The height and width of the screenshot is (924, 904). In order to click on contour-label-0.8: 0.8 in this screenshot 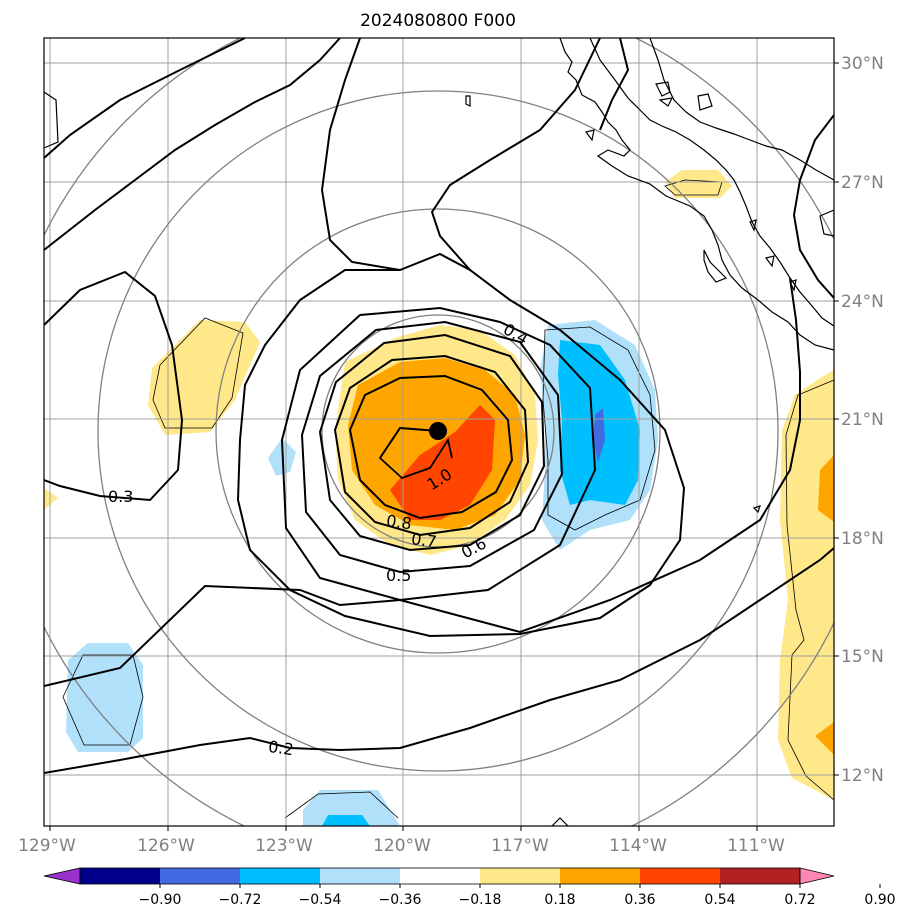, I will do `click(399, 522)`.